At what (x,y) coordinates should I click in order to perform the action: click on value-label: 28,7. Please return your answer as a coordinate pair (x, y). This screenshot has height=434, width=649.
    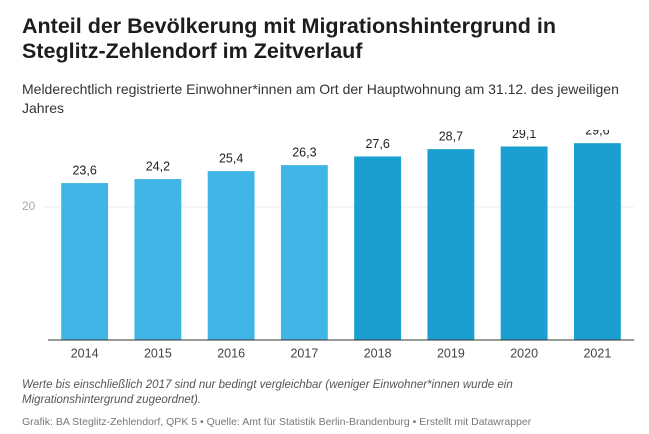
    Looking at the image, I should click on (451, 136).